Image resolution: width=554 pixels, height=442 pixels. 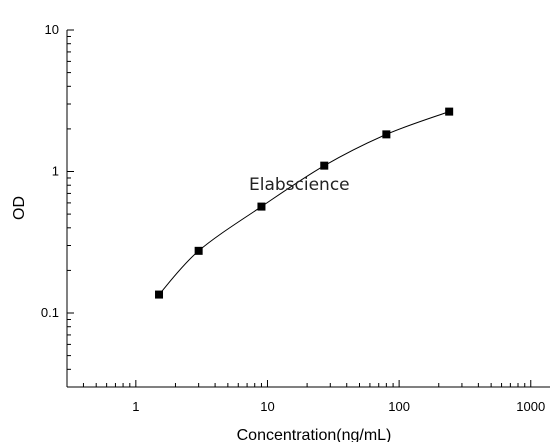 What do you see at coordinates (530, 406) in the screenshot?
I see `x-tick-label: 1000` at bounding box center [530, 406].